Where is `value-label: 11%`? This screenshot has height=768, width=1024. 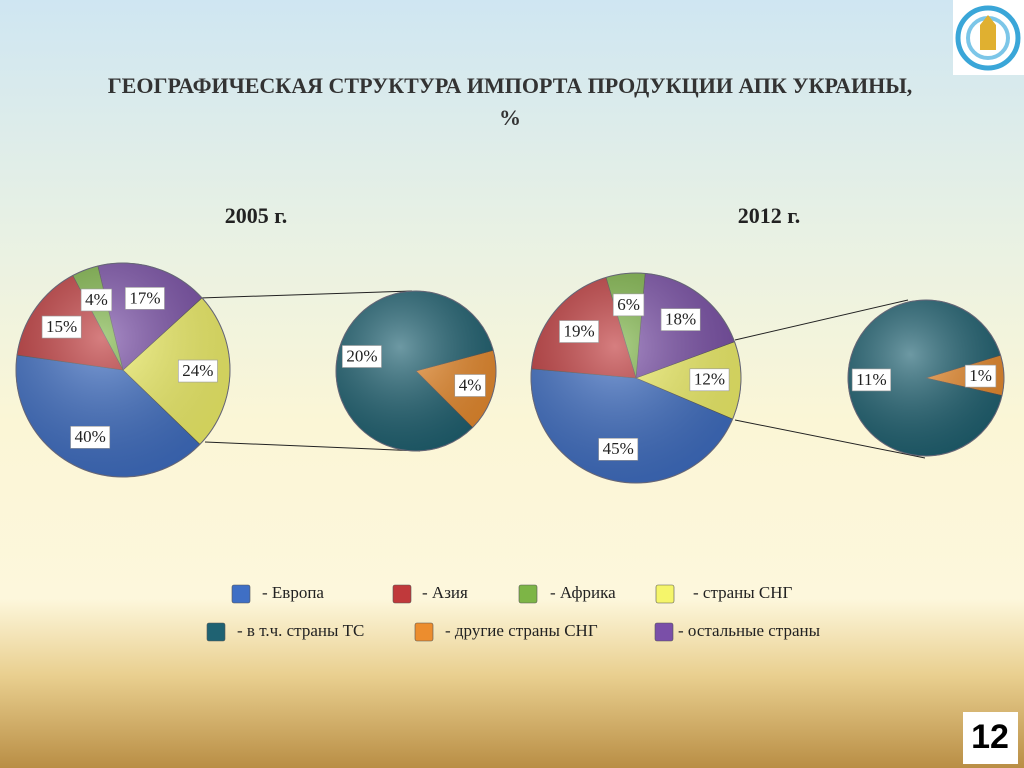
value-label: 11% is located at coordinates (871, 379).